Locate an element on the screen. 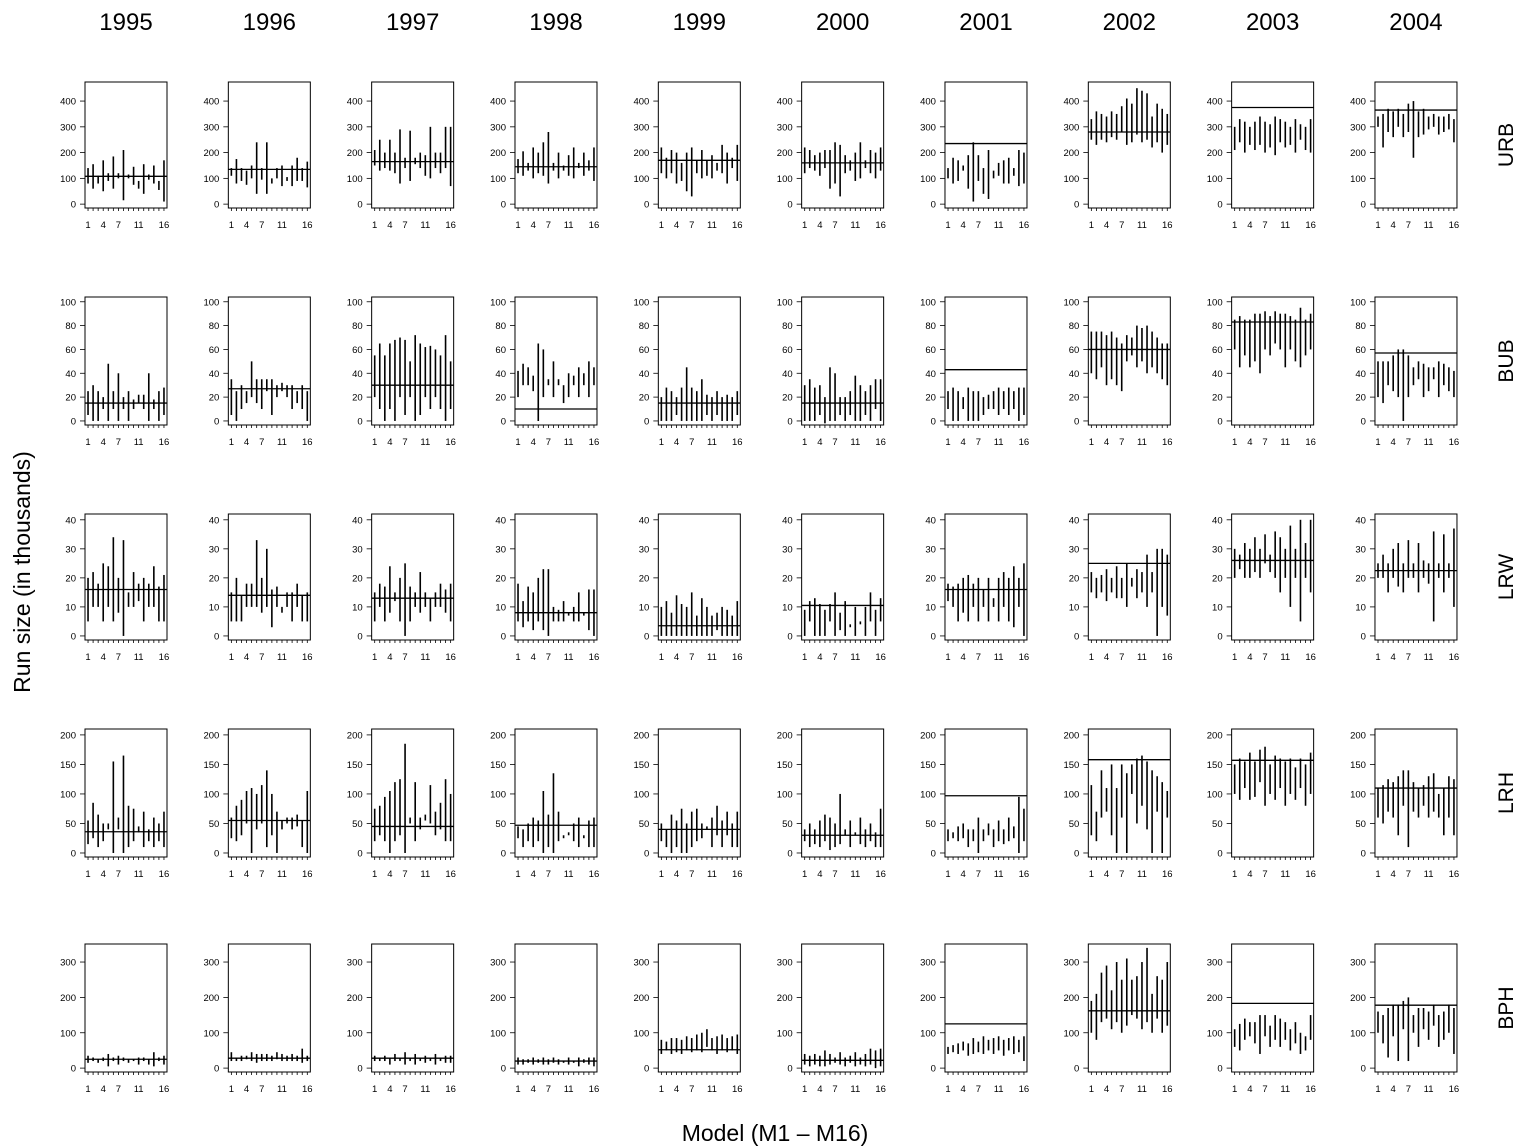  panel-LRW-1998: 0 10 20 30 40 1 4 7 11 16 is located at coordinates (547, 588).